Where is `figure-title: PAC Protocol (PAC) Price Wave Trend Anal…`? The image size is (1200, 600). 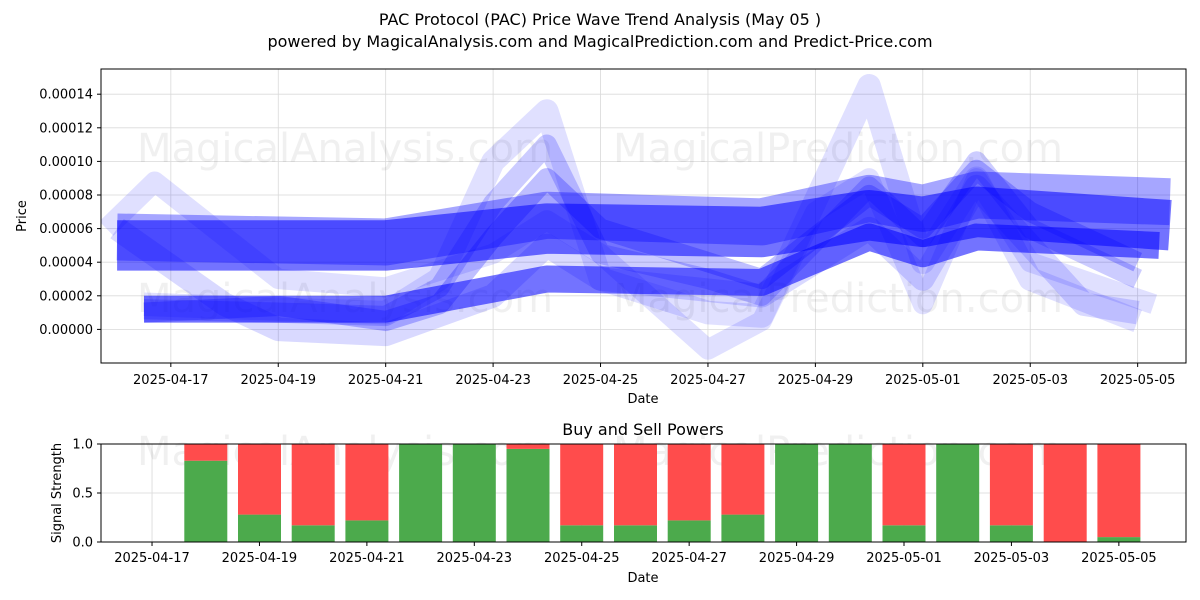 figure-title: PAC Protocol (PAC) Price Wave Trend Anal… is located at coordinates (600, 19).